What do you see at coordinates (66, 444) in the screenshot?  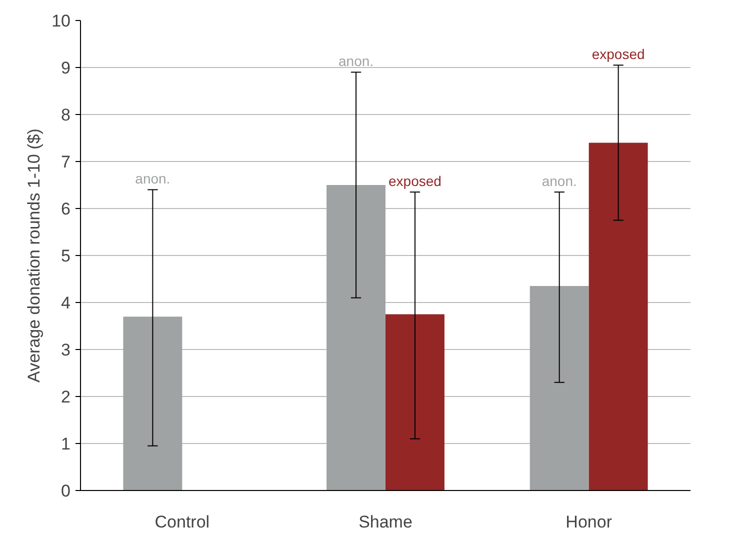 I see `y-tick-label: 1` at bounding box center [66, 444].